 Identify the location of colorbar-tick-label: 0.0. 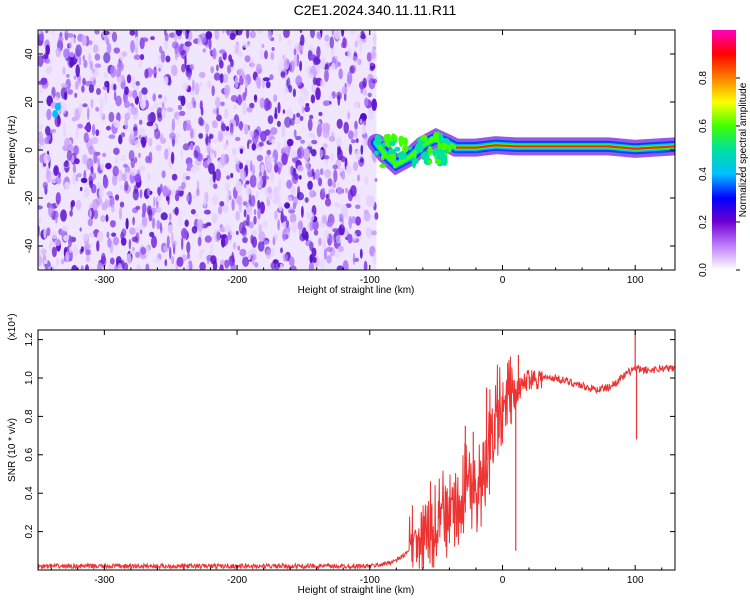
(703, 270).